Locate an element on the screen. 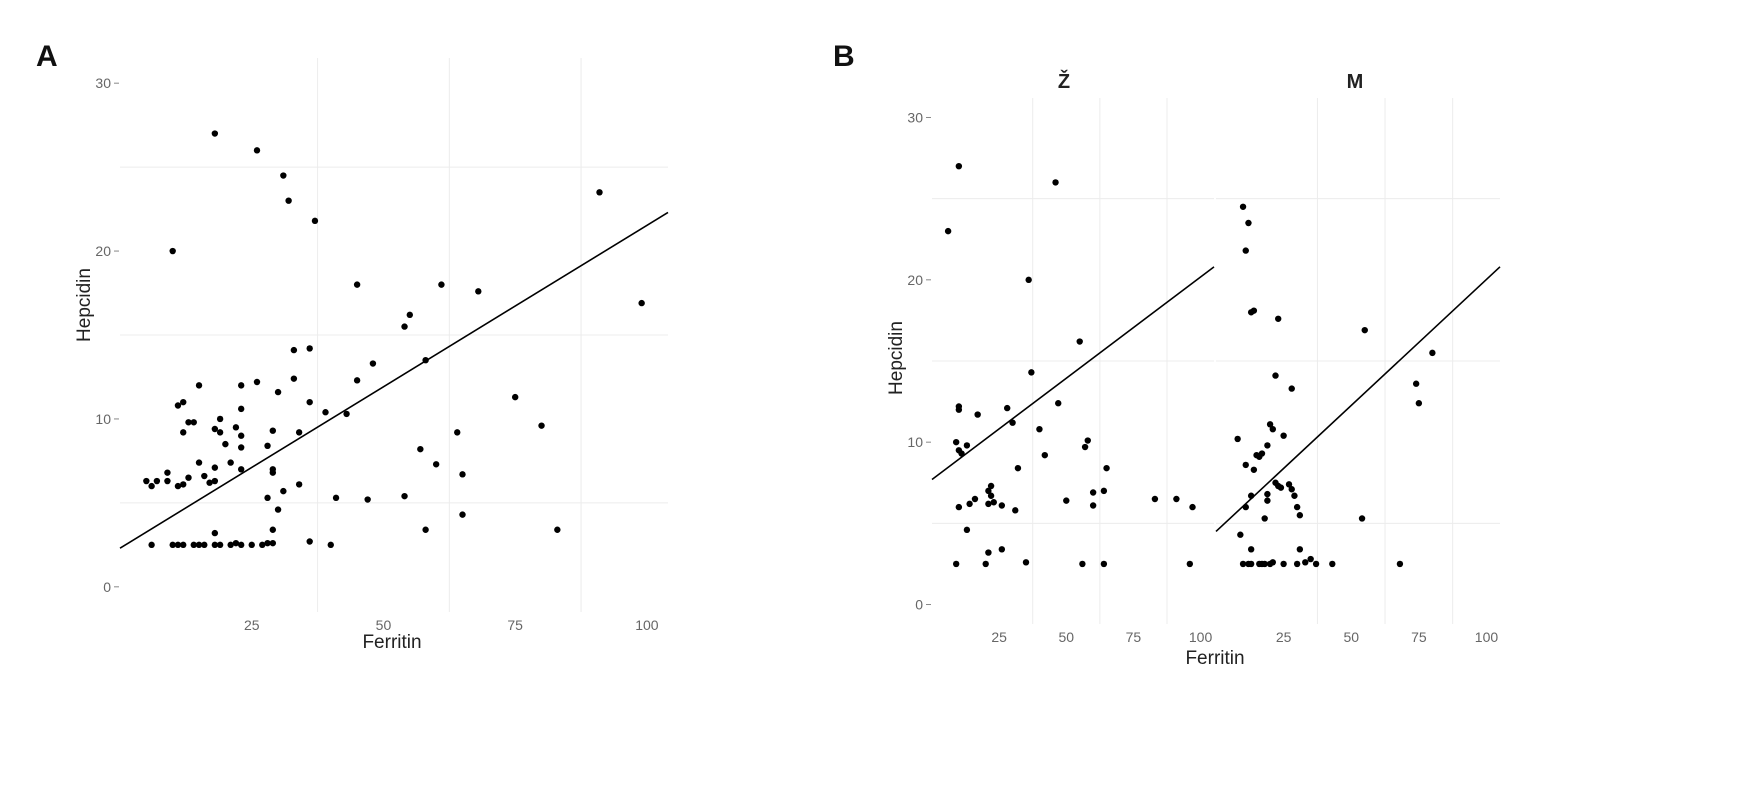 The width and height of the screenshot is (1761, 800). x-tick-label: 25 is located at coordinates (1284, 637).